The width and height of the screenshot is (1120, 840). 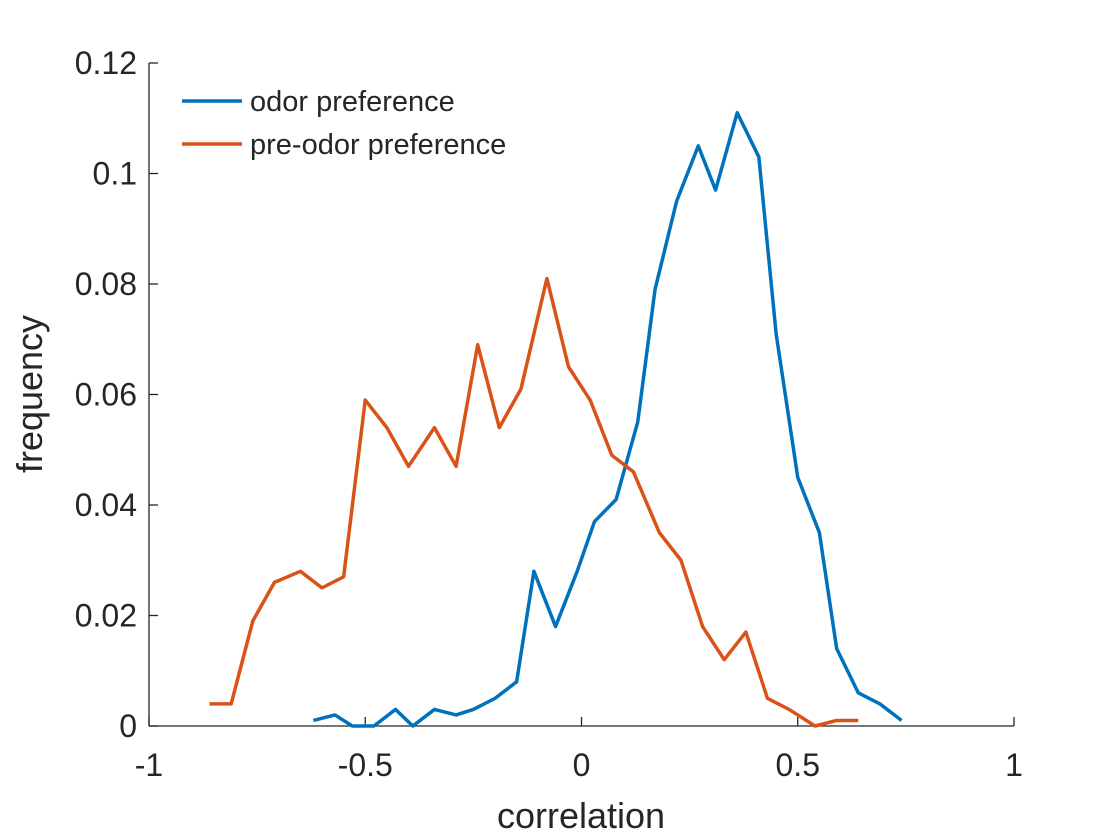 What do you see at coordinates (365, 765) in the screenshot?
I see `x-tick-label: -0.5` at bounding box center [365, 765].